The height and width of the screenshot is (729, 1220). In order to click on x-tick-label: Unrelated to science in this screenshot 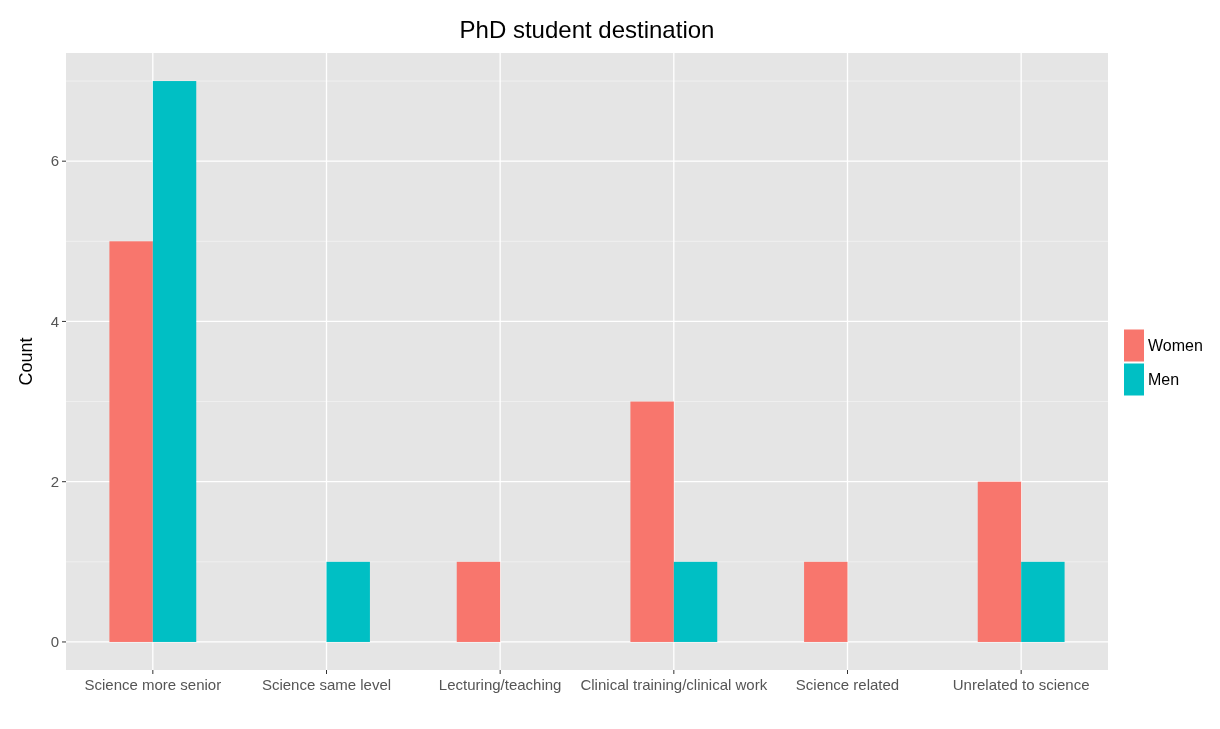, I will do `click(1021, 684)`.